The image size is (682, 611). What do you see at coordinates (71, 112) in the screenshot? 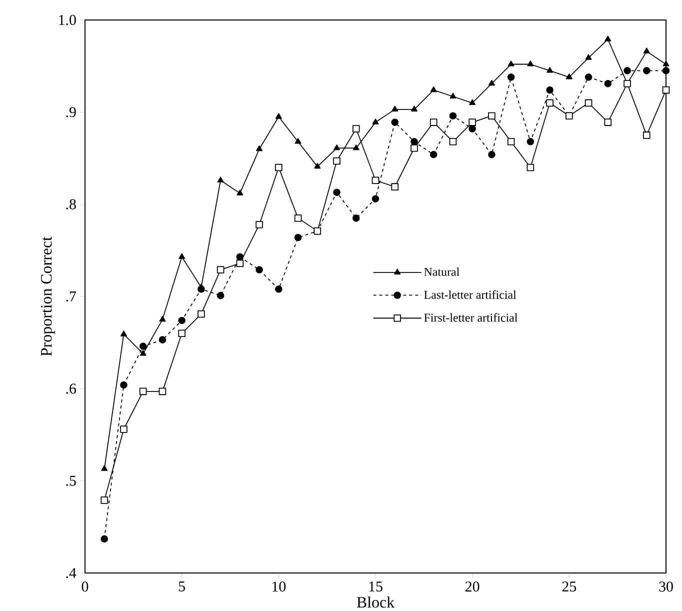
I see `y-tick-label: .9` at bounding box center [71, 112].